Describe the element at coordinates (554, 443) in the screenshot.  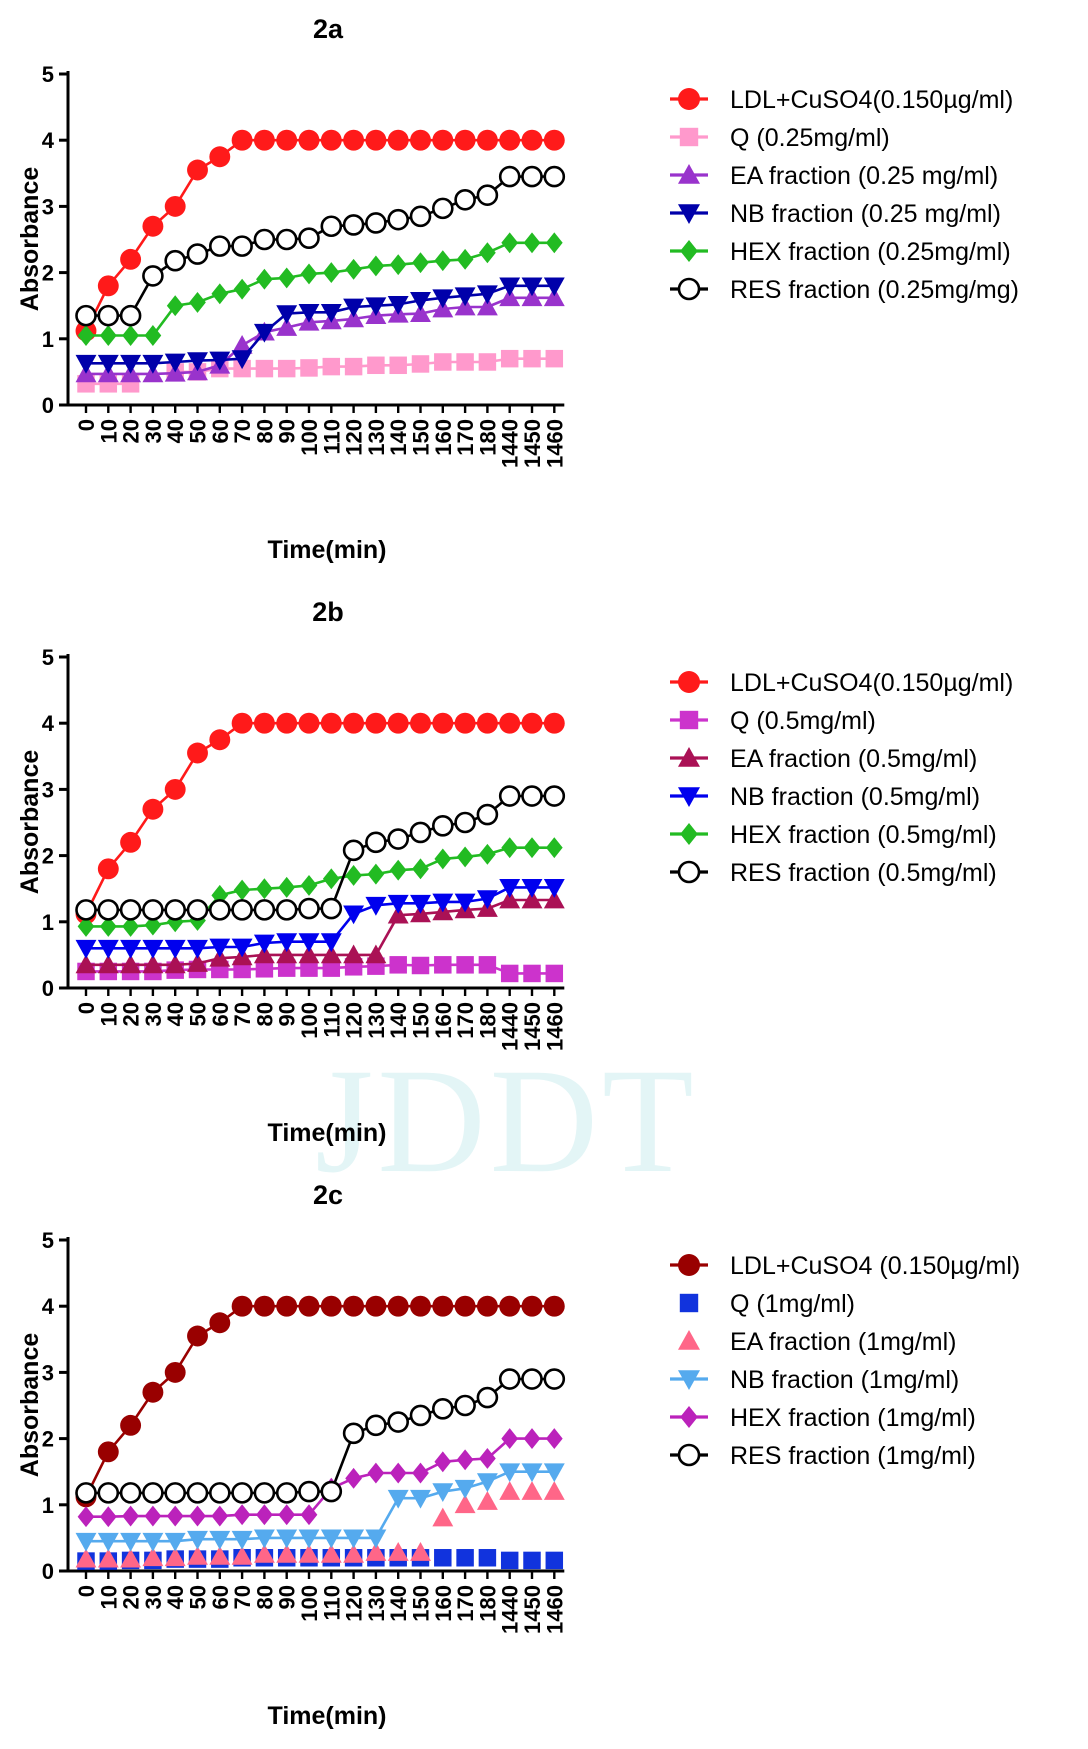
I see `x-tick-label: 1460` at that location.